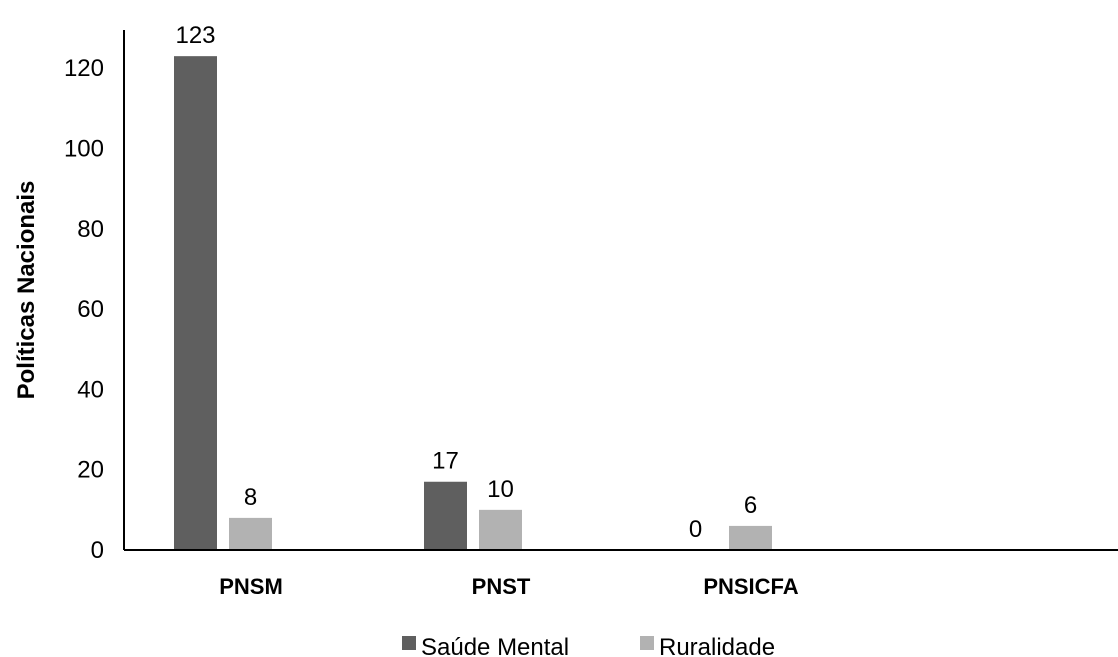 The width and height of the screenshot is (1118, 657). Describe the element at coordinates (445, 515) in the screenshot. I see `bar-pnst-saude-mental` at that location.